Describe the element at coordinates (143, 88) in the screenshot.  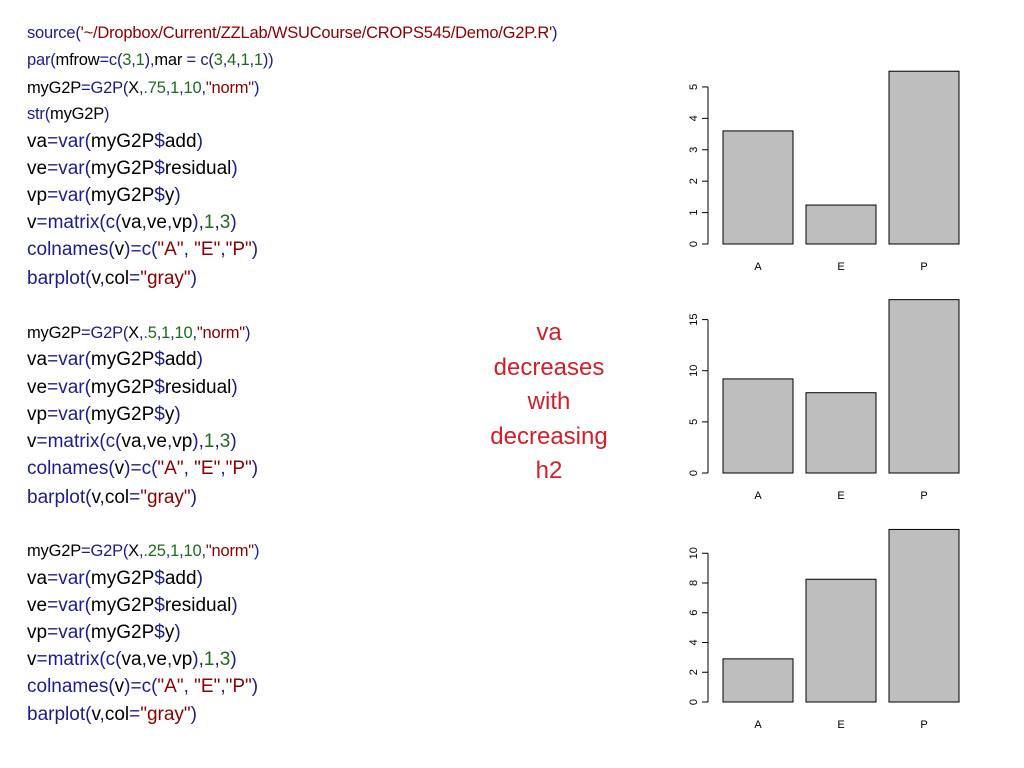
I see `code-line: myG2P=G2P(X,.75,1,10,"norm")` at that location.